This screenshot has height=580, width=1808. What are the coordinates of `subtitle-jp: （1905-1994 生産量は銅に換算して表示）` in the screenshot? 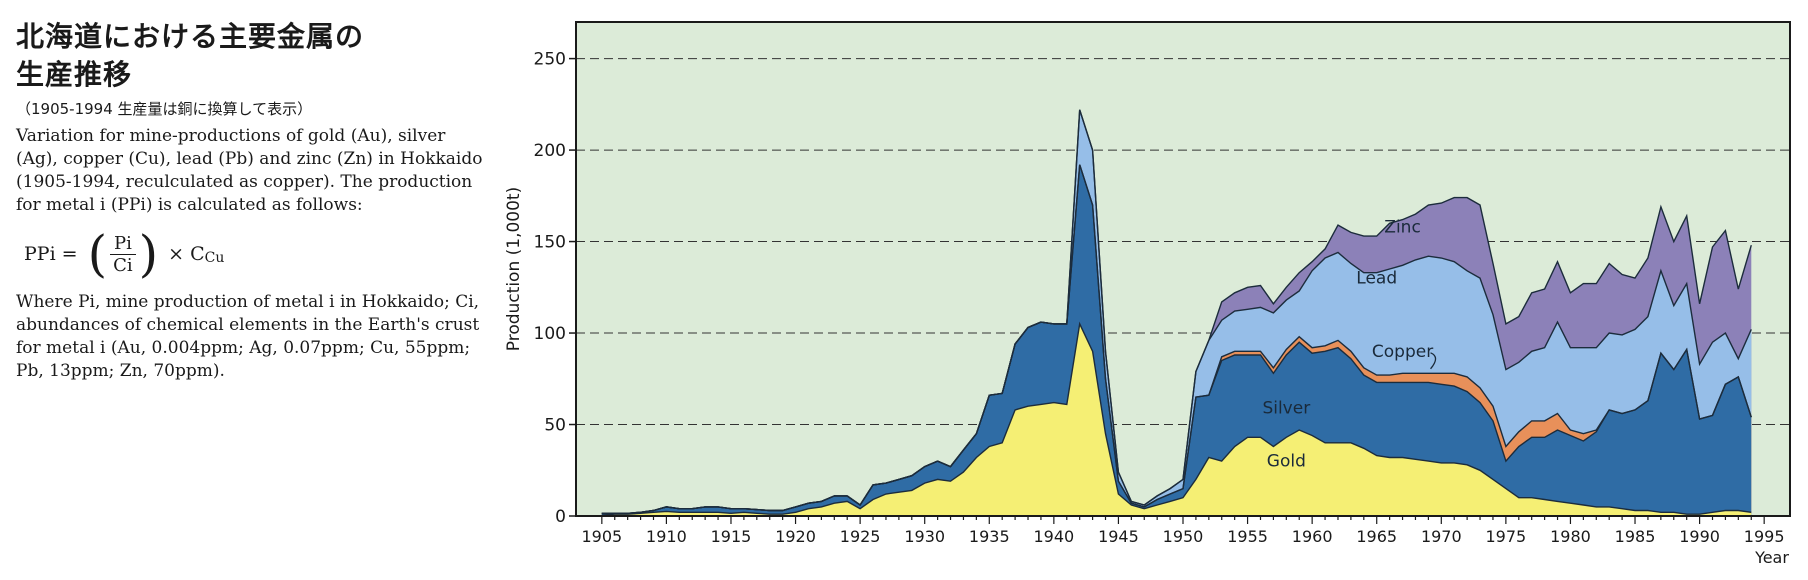 It's located at (164, 109).